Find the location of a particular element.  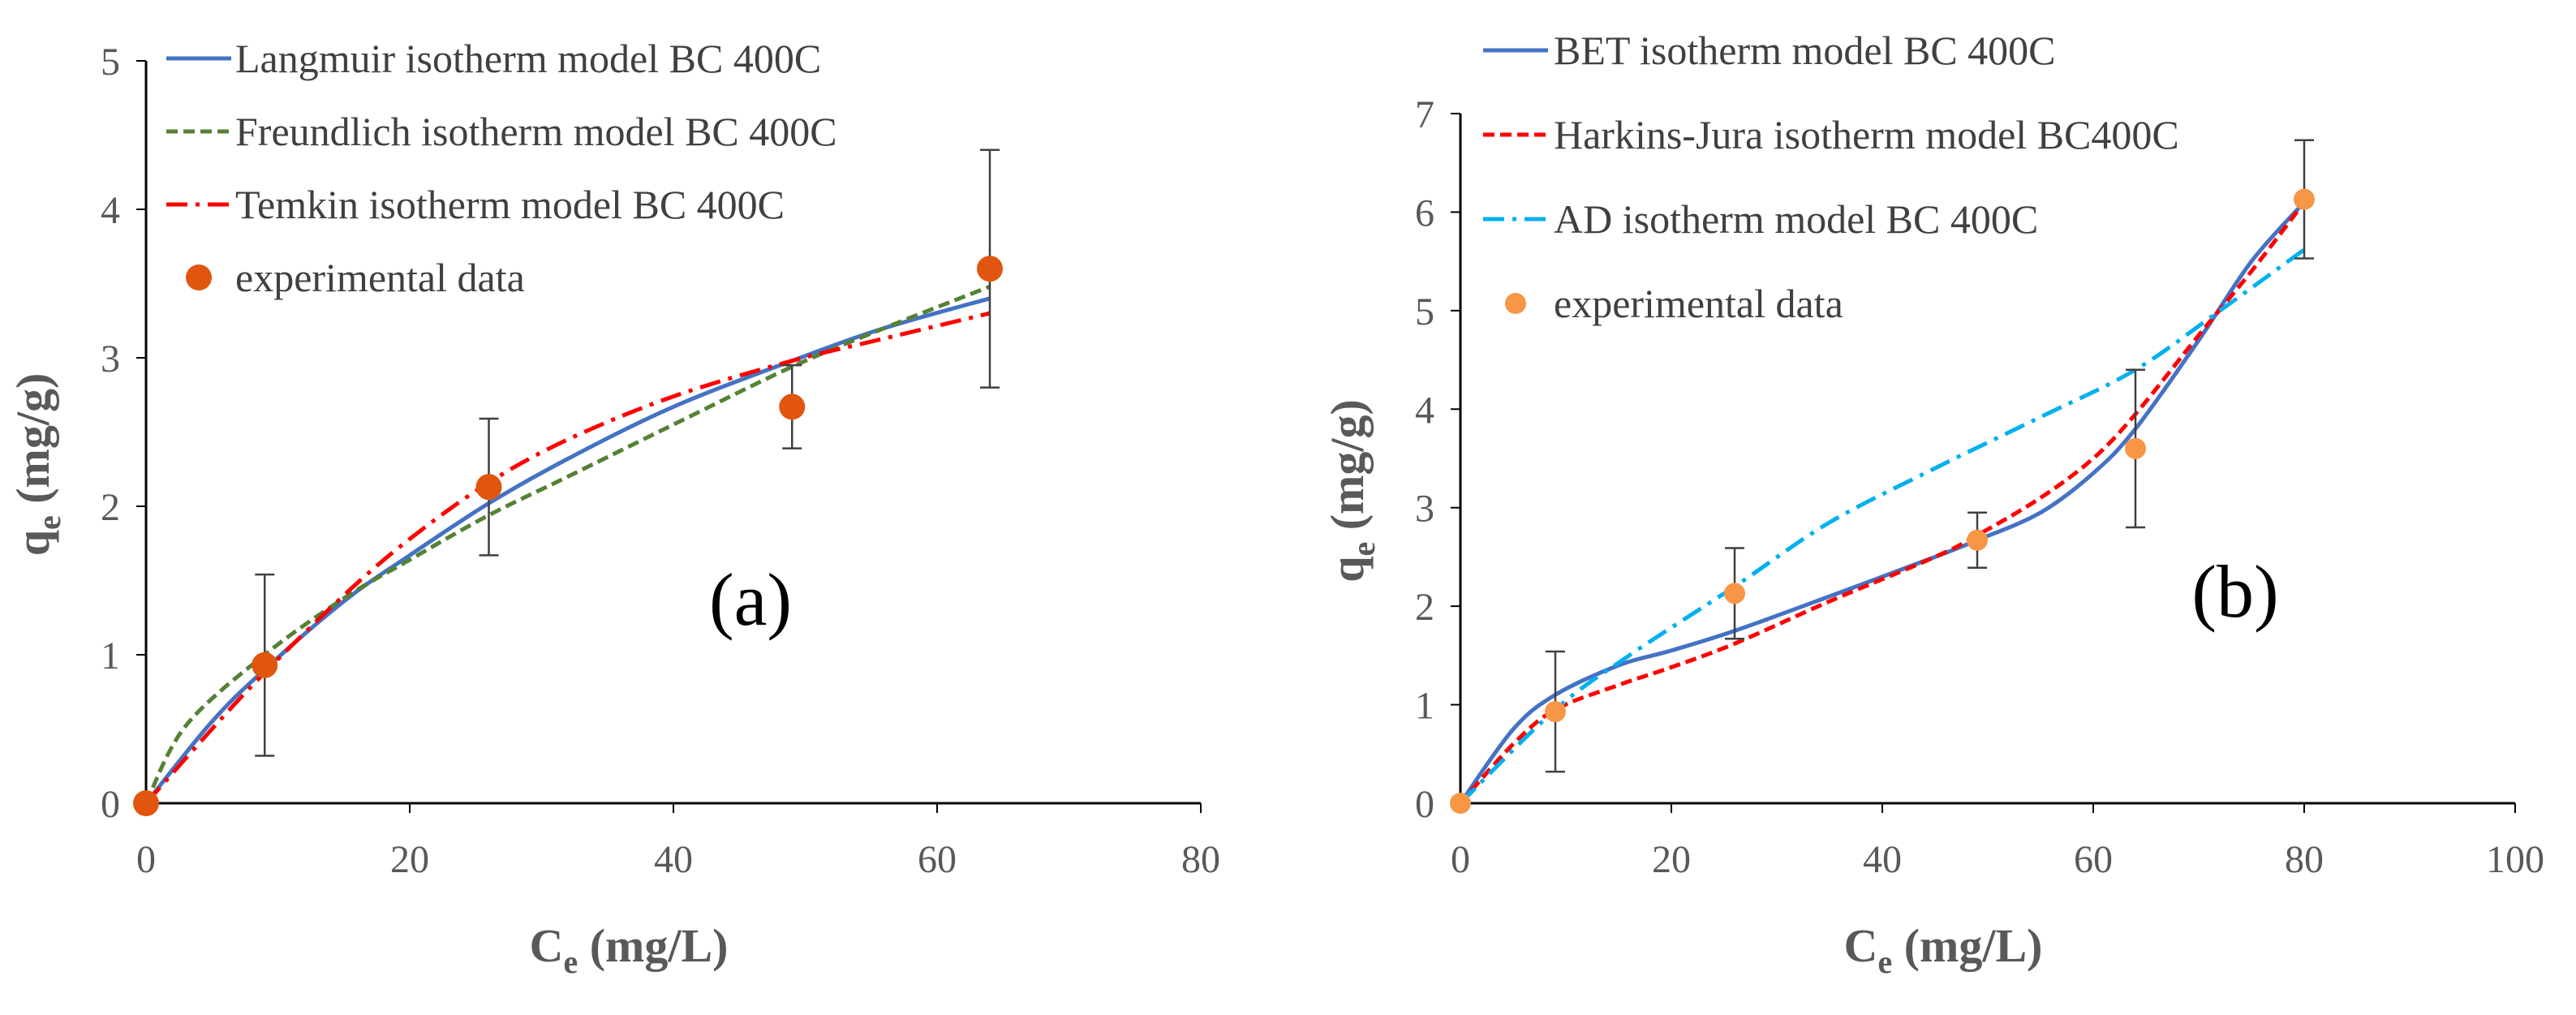

y-tick-label: 6 is located at coordinates (1424, 212).